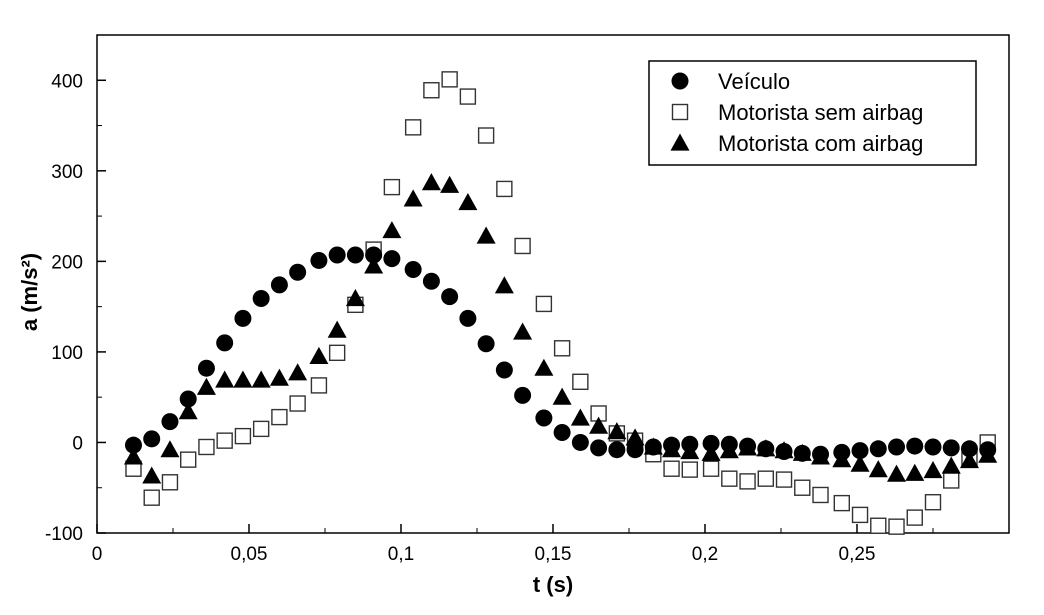 Image resolution: width=1044 pixels, height=615 pixels. Describe the element at coordinates (29, 292) in the screenshot. I see `y-axis-title: a (m/s²)` at that location.